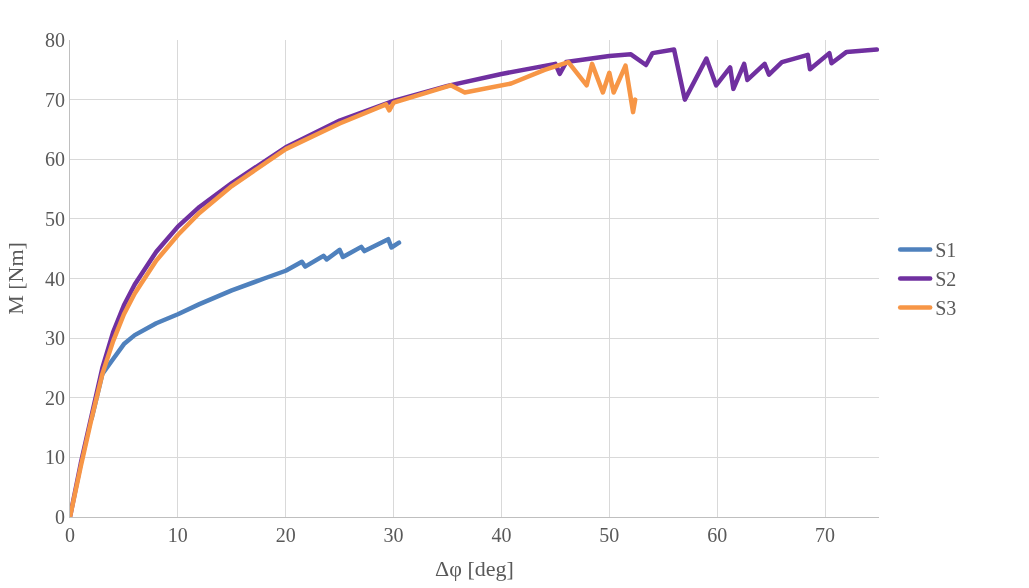  Describe the element at coordinates (55, 338) in the screenshot. I see `y-tick-label: 30` at that location.